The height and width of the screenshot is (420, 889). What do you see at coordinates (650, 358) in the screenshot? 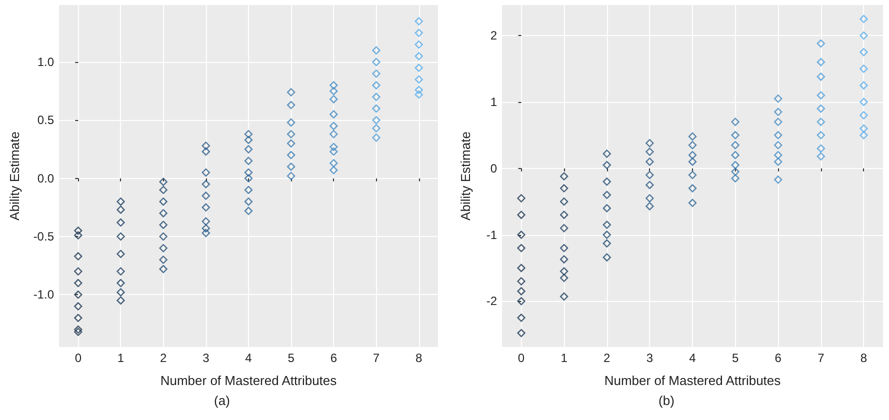
I see `x-tick-label: 3` at bounding box center [650, 358].